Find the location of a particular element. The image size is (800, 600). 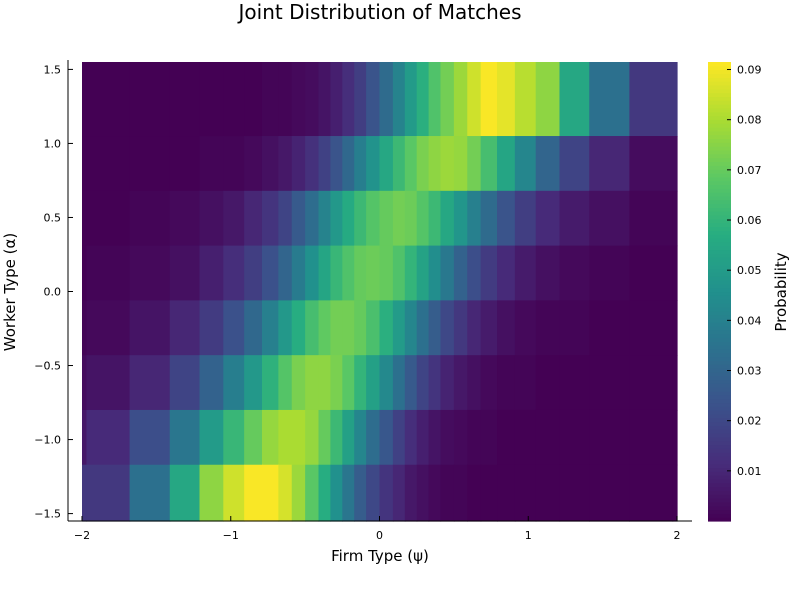

colorbar-tick-label: 0.02 is located at coordinates (749, 421).